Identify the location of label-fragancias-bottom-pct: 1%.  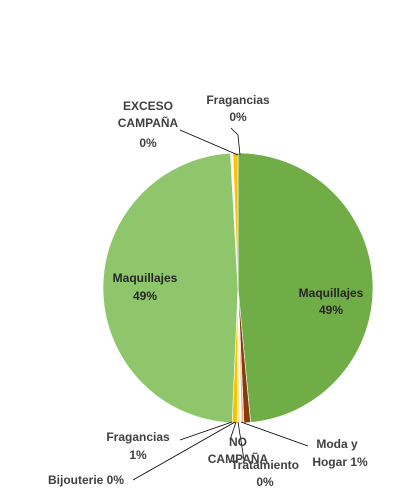
(138, 455).